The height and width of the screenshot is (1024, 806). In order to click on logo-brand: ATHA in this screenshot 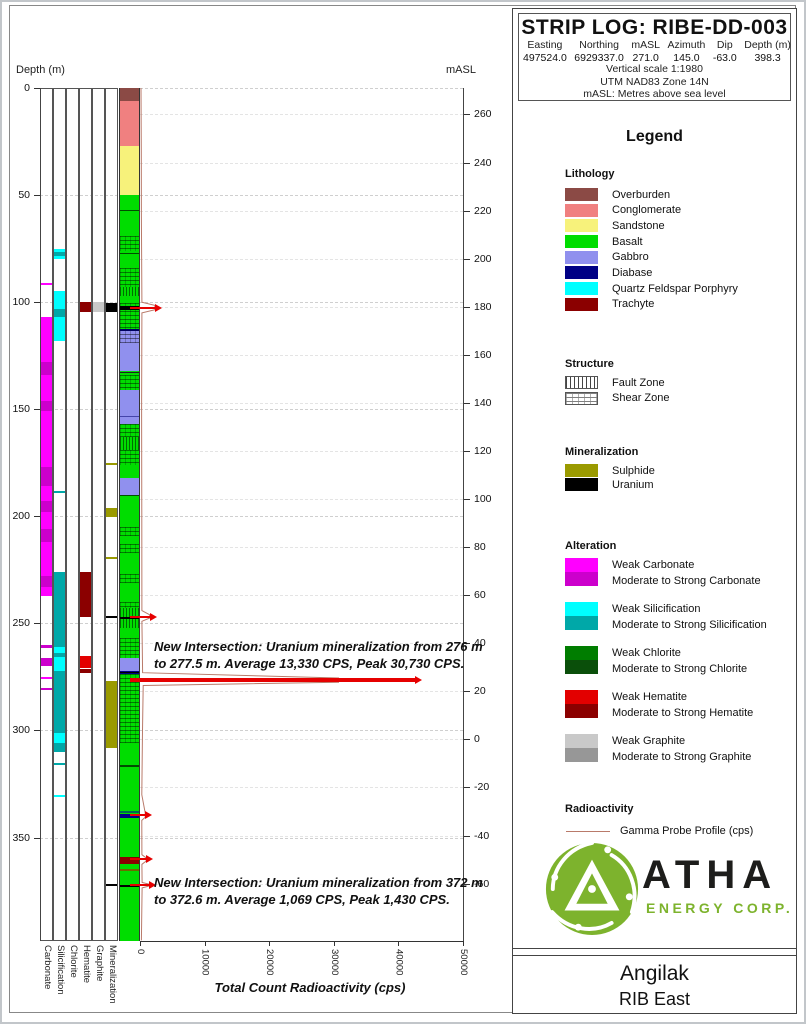, I will do `click(710, 875)`.